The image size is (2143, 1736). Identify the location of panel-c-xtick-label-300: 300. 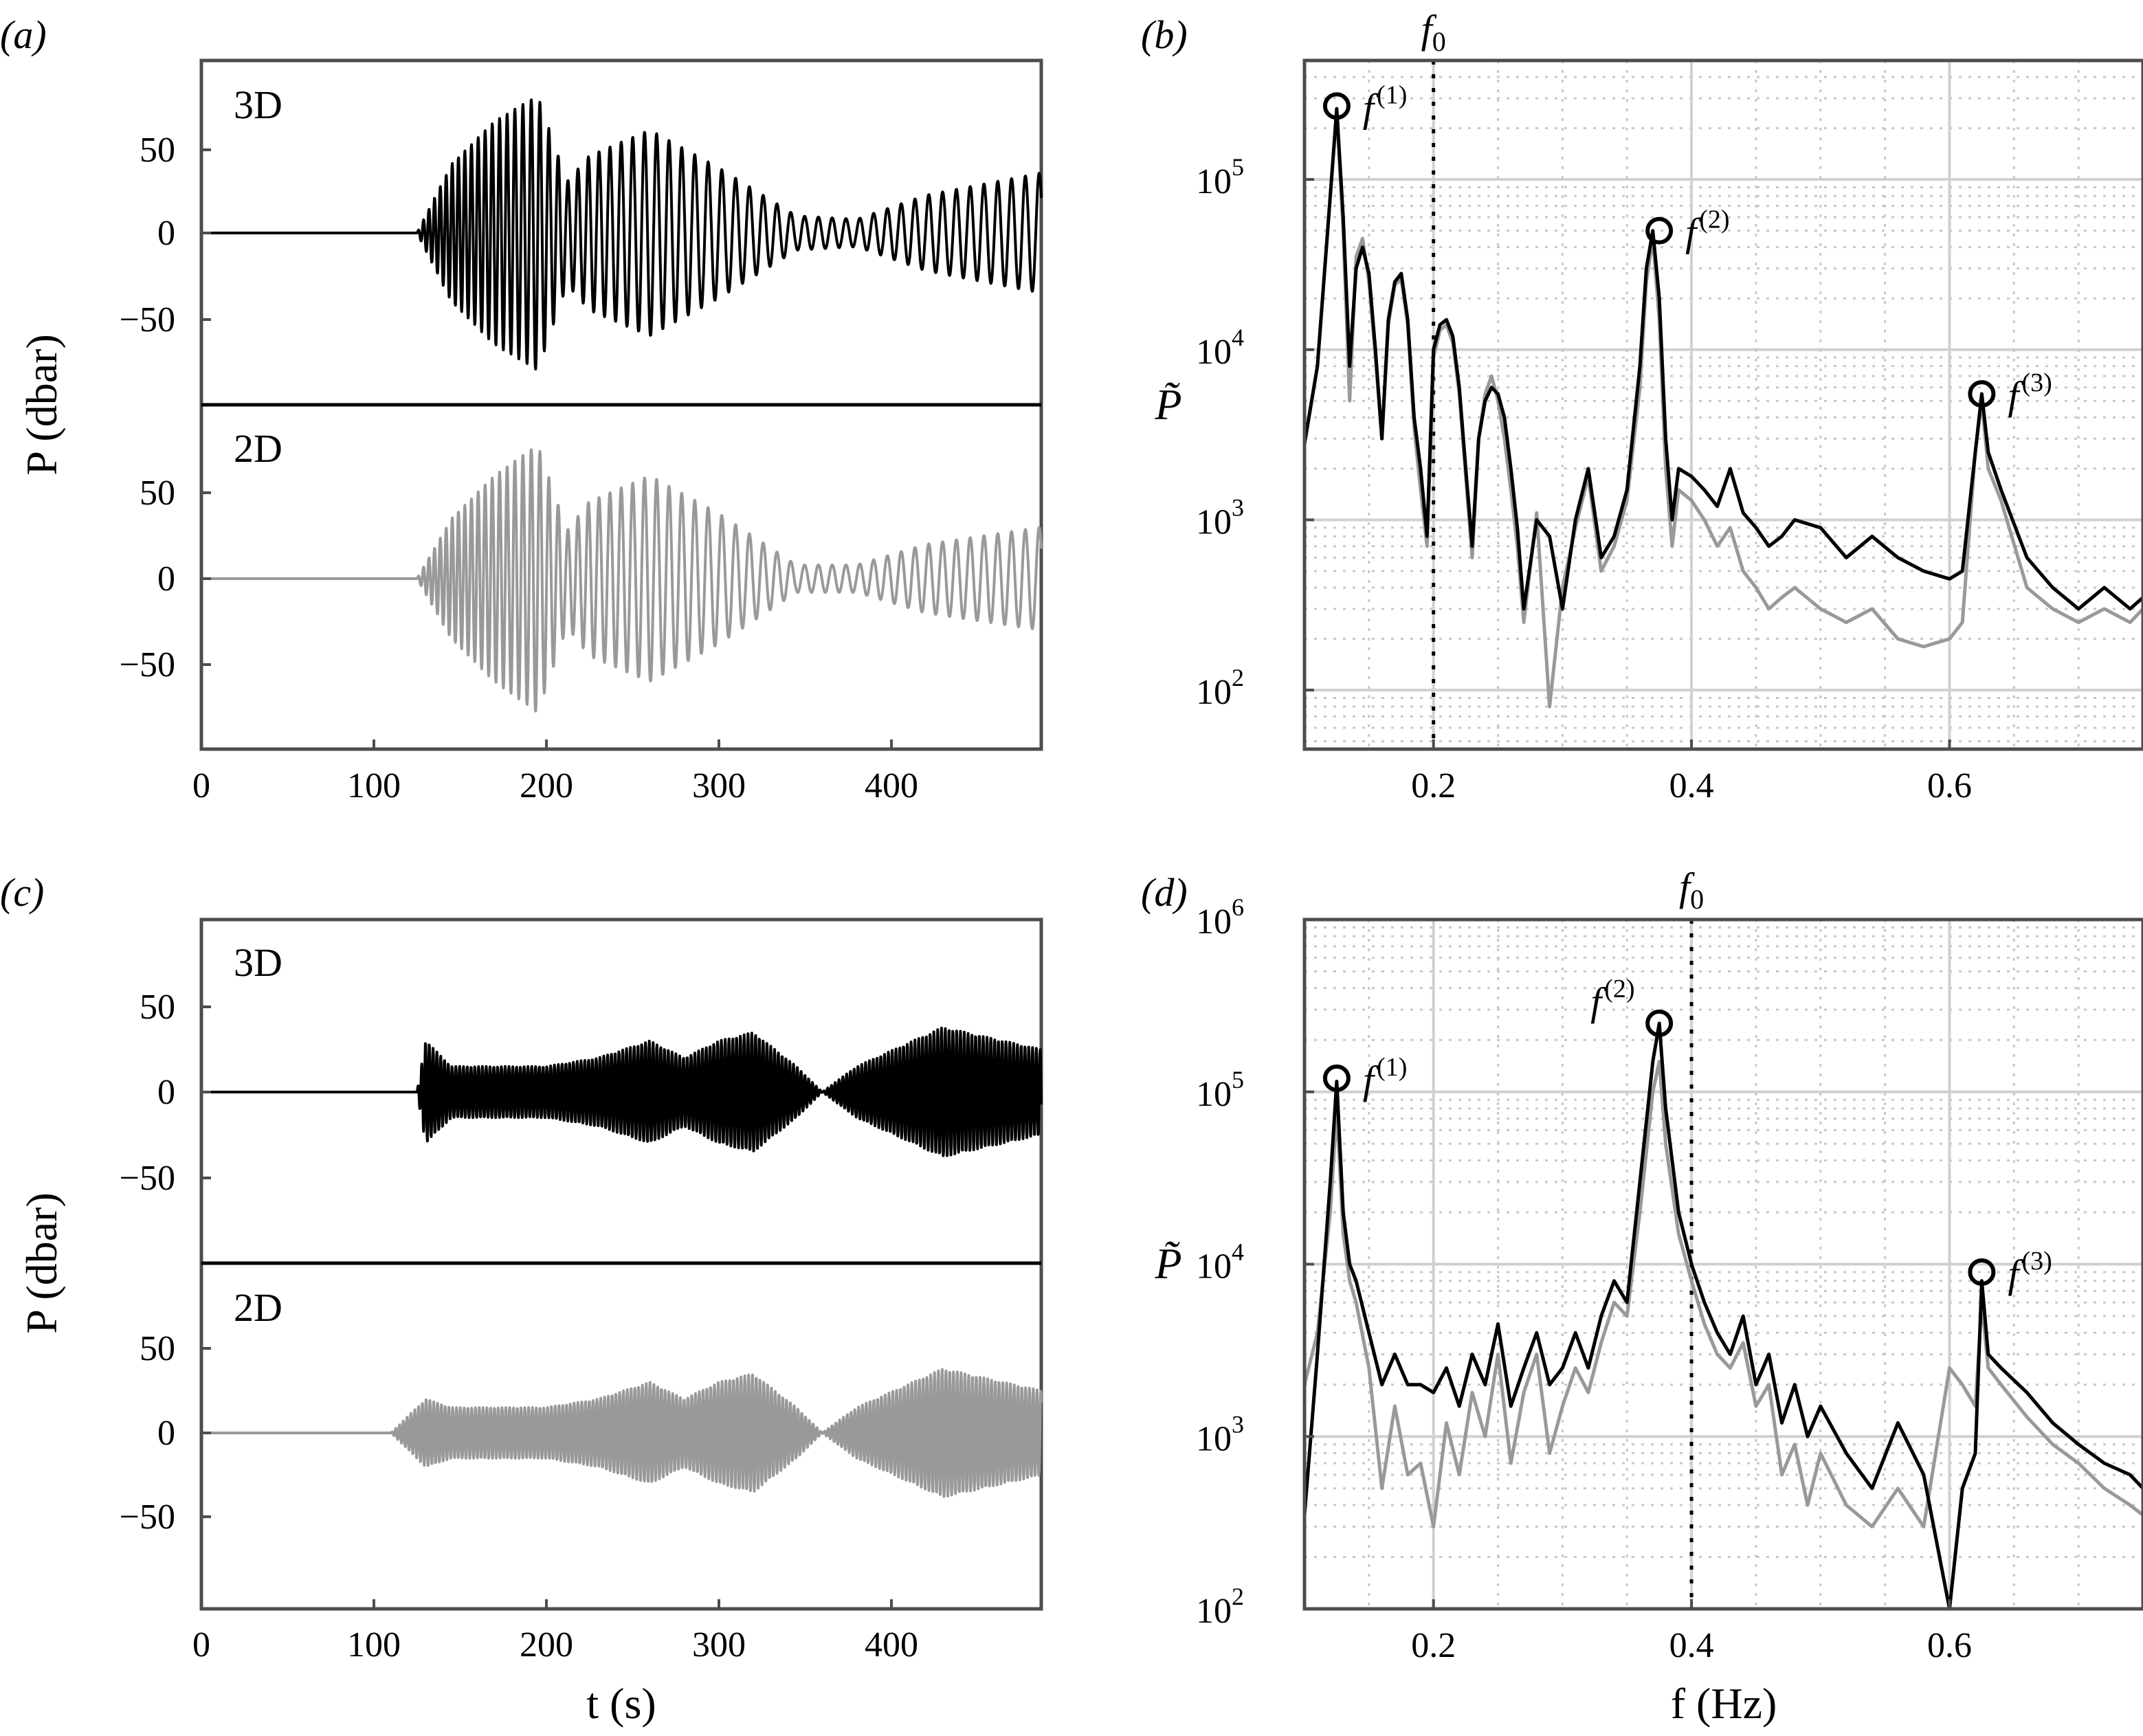
(719, 1645).